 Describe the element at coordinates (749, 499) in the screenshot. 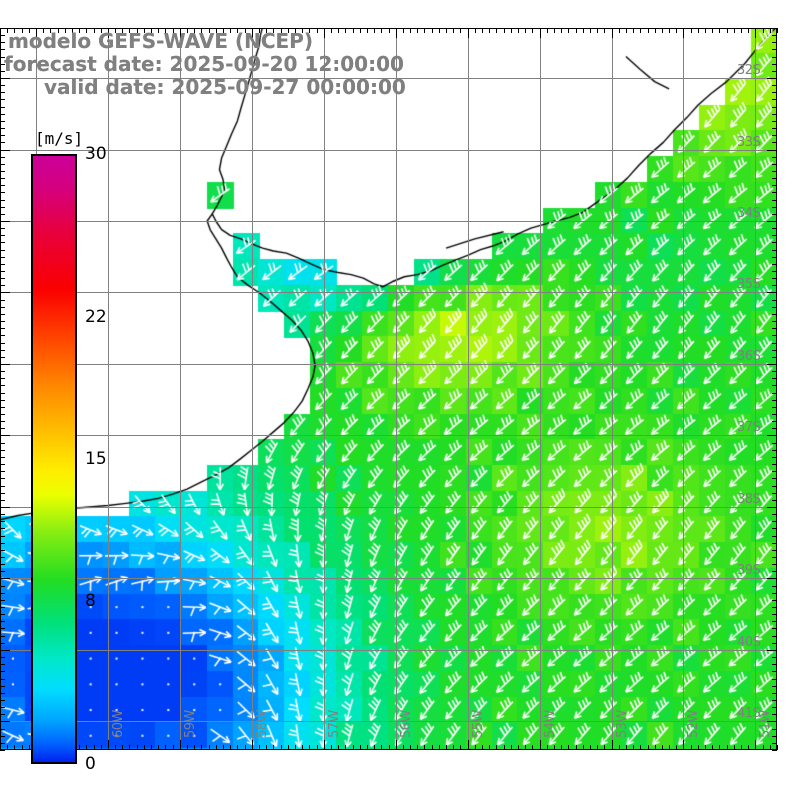

I see `lat-label: 38S` at that location.